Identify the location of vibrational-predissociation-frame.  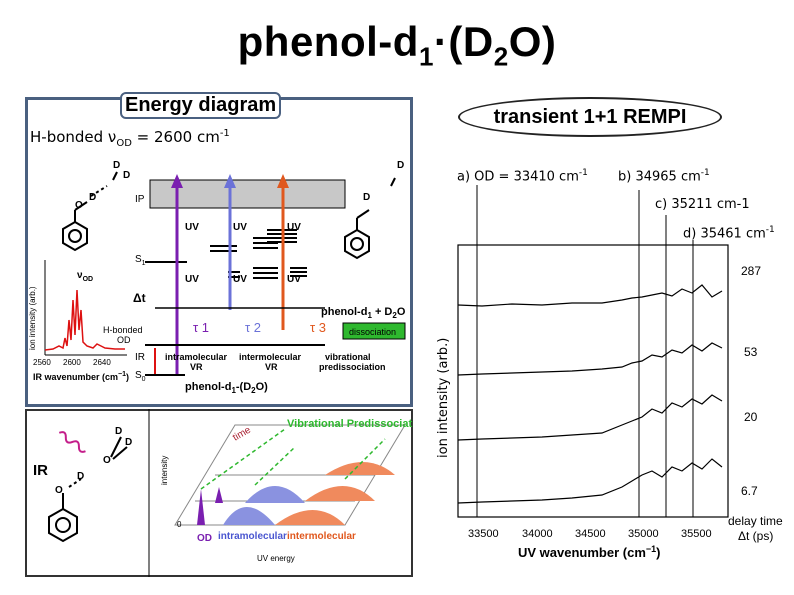
(219, 493).